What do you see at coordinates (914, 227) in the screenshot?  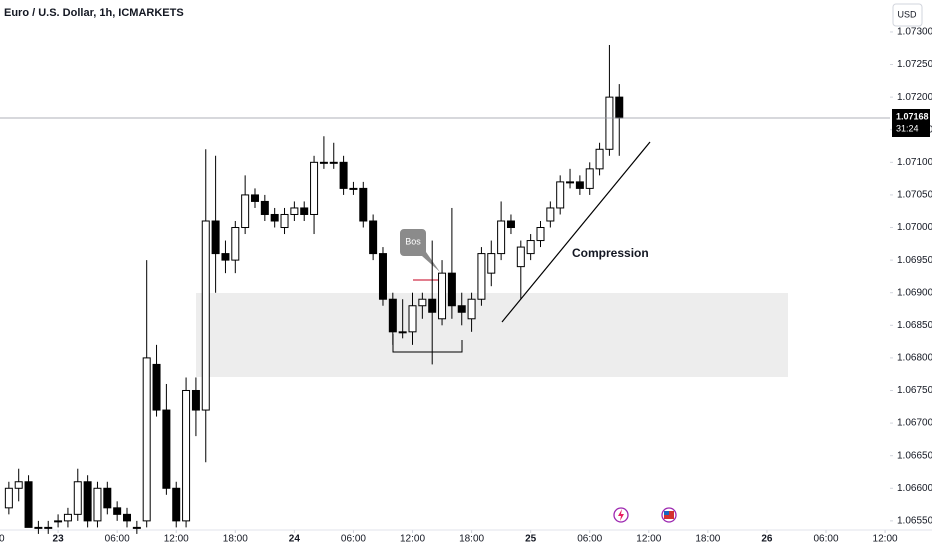 I see `y-tick-label: 1.07000` at bounding box center [914, 227].